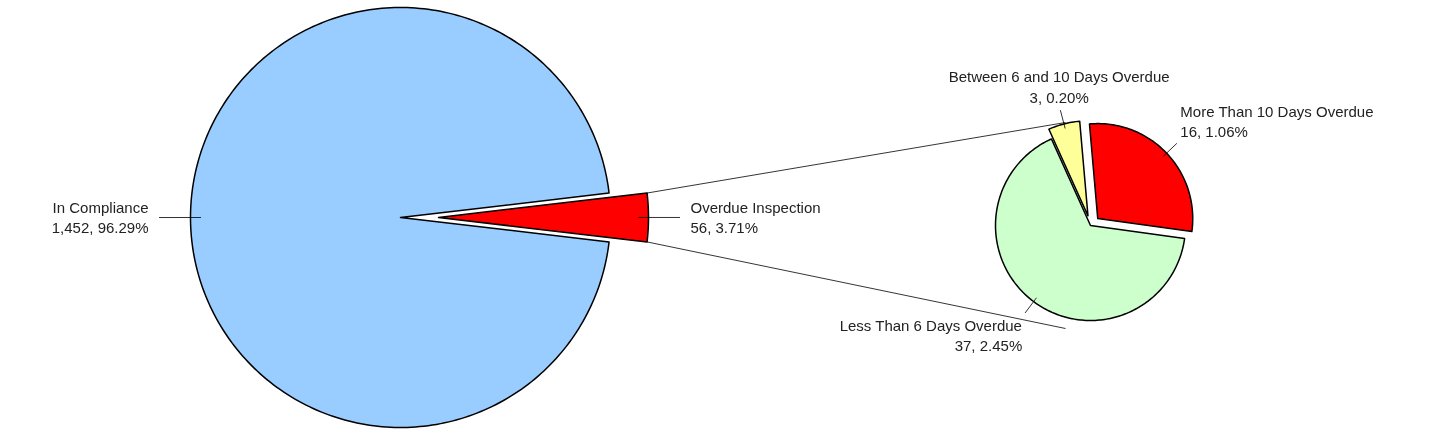 The image size is (1432, 430). I want to click on slice-label: More Than 10 Days Overdue, so click(1277, 111).